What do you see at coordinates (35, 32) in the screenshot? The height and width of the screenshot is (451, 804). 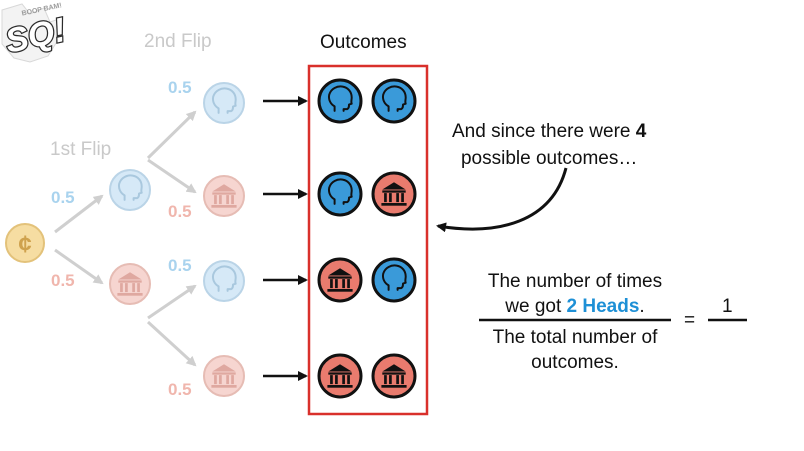 I see `logo: SQ! BOOP BAM!` at bounding box center [35, 32].